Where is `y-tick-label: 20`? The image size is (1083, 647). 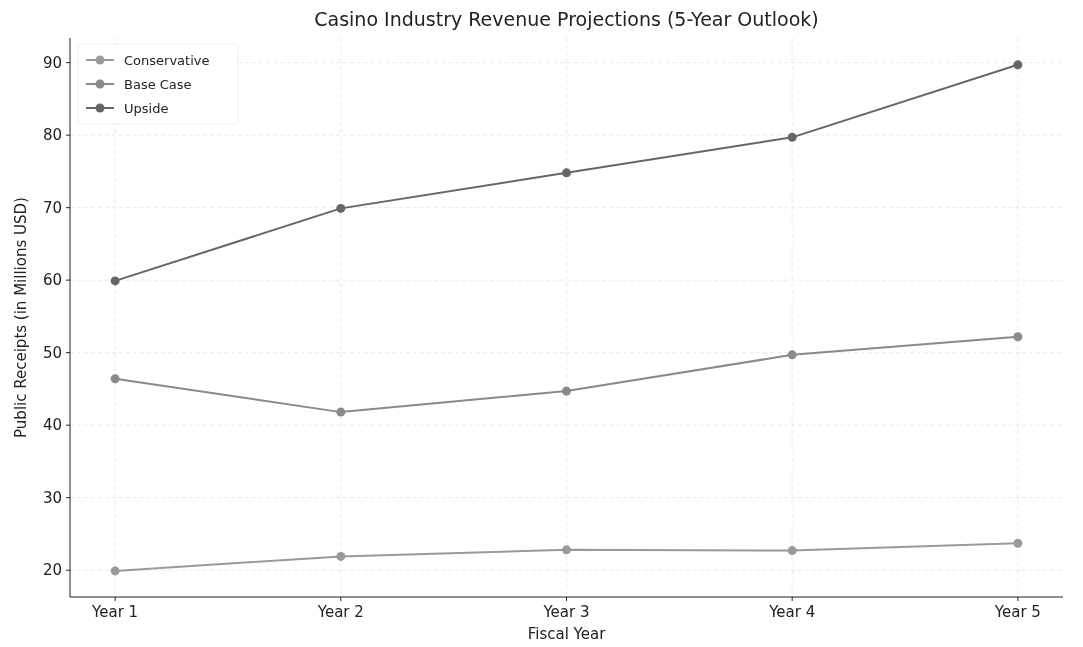
y-tick-label: 20 is located at coordinates (52, 570).